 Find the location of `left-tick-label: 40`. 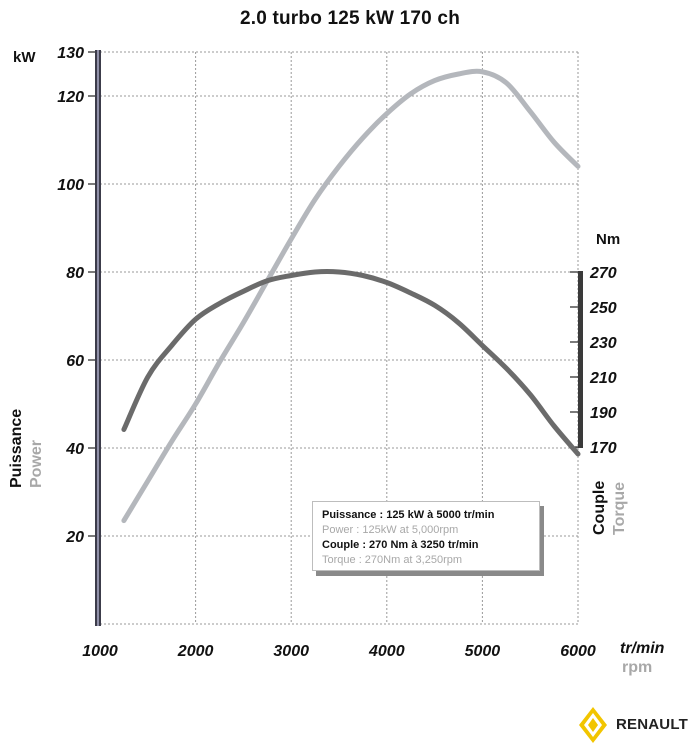

left-tick-label: 40 is located at coordinates (74, 449).